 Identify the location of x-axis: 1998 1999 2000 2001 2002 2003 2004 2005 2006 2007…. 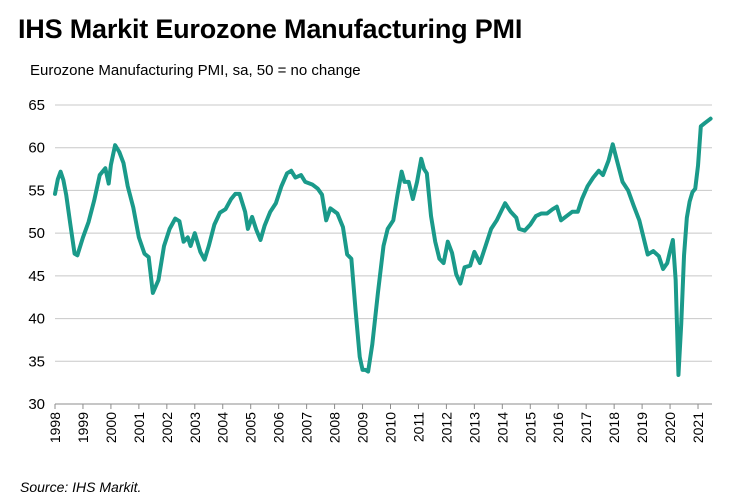
(379, 423).